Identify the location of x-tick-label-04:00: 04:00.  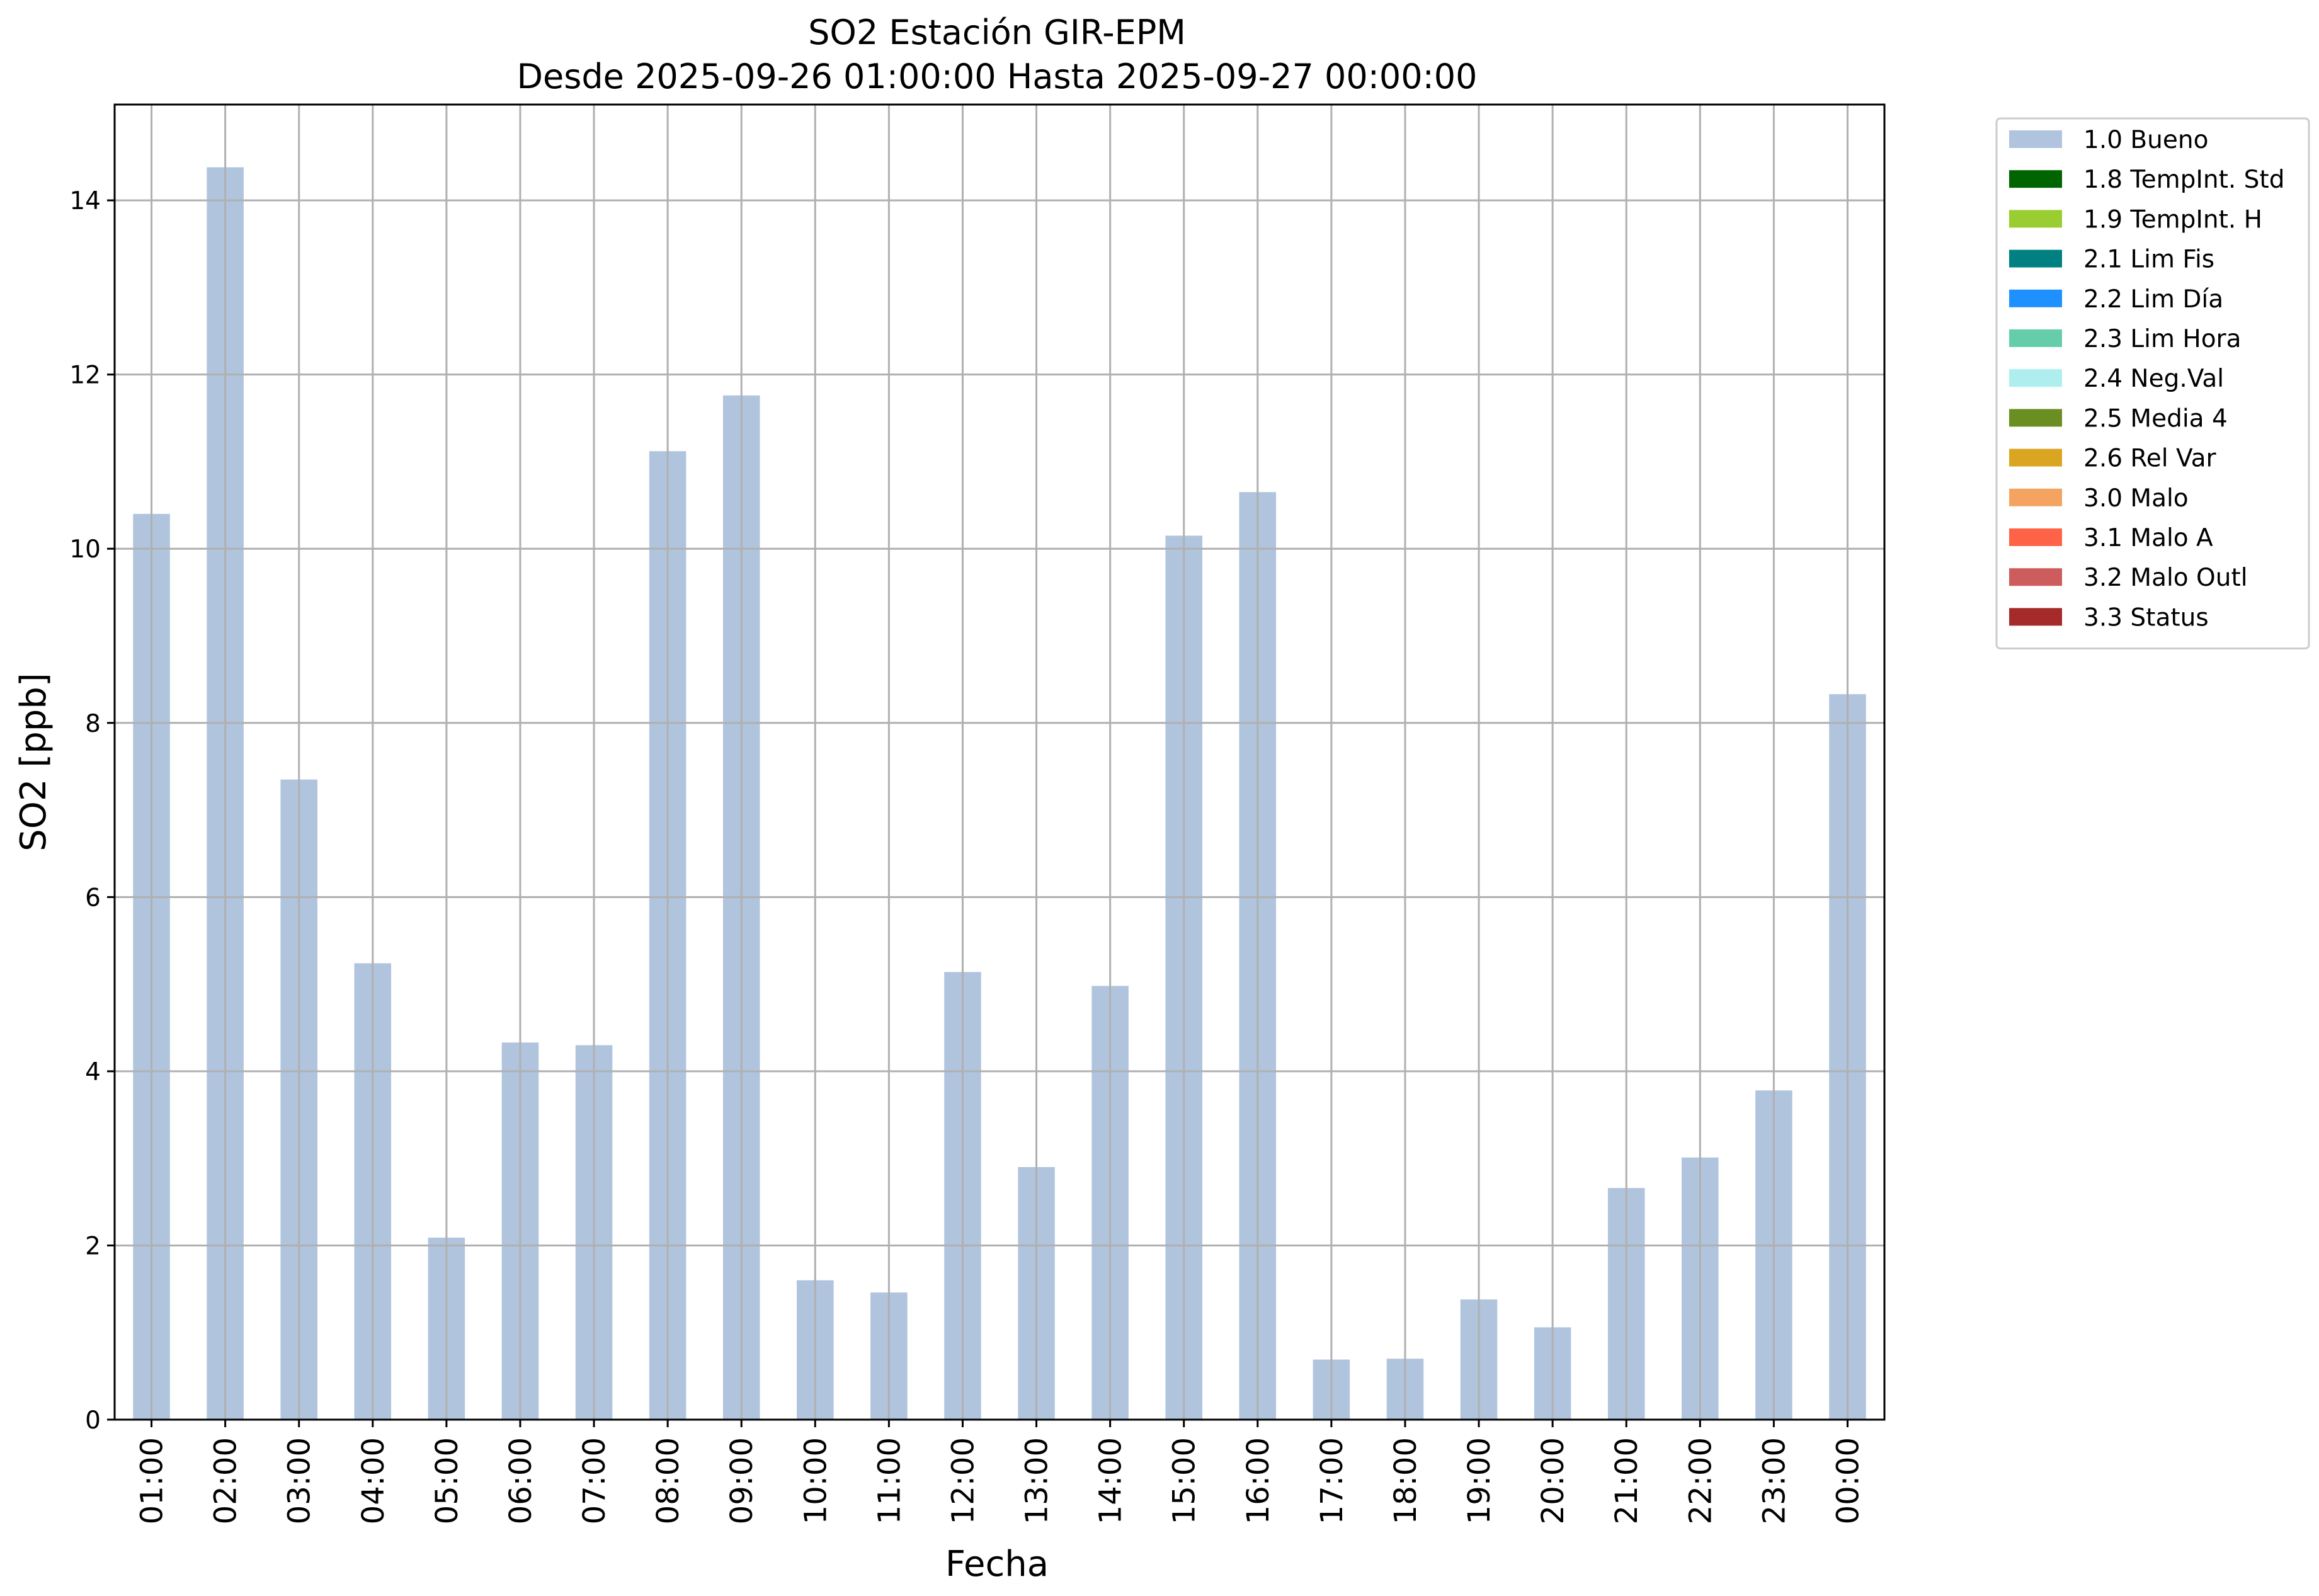
(373, 1480).